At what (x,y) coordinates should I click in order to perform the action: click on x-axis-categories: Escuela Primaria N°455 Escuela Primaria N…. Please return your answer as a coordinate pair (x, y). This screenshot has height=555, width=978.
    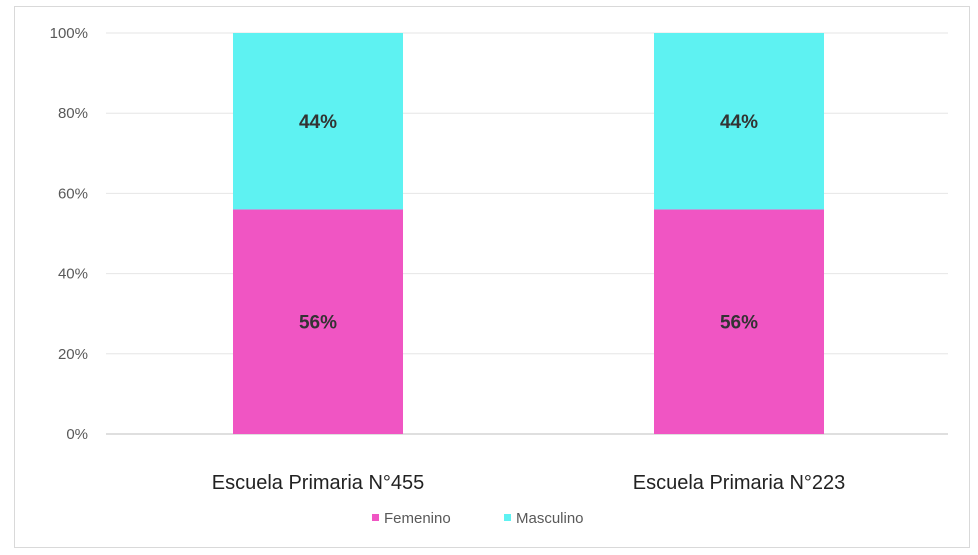
    Looking at the image, I should click on (529, 483).